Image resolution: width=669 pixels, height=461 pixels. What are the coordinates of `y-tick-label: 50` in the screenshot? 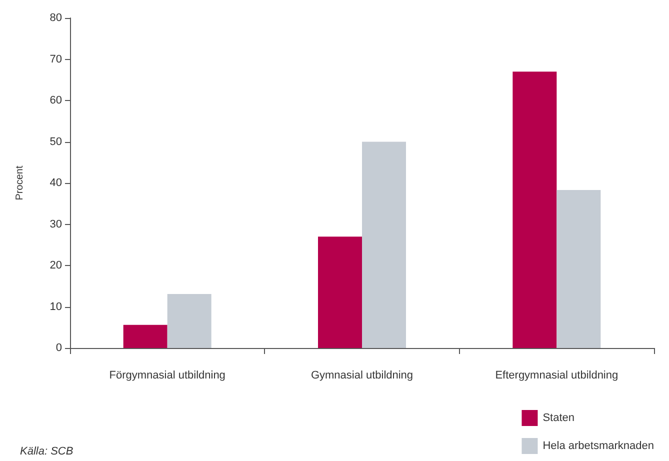 It's located at (56, 142).